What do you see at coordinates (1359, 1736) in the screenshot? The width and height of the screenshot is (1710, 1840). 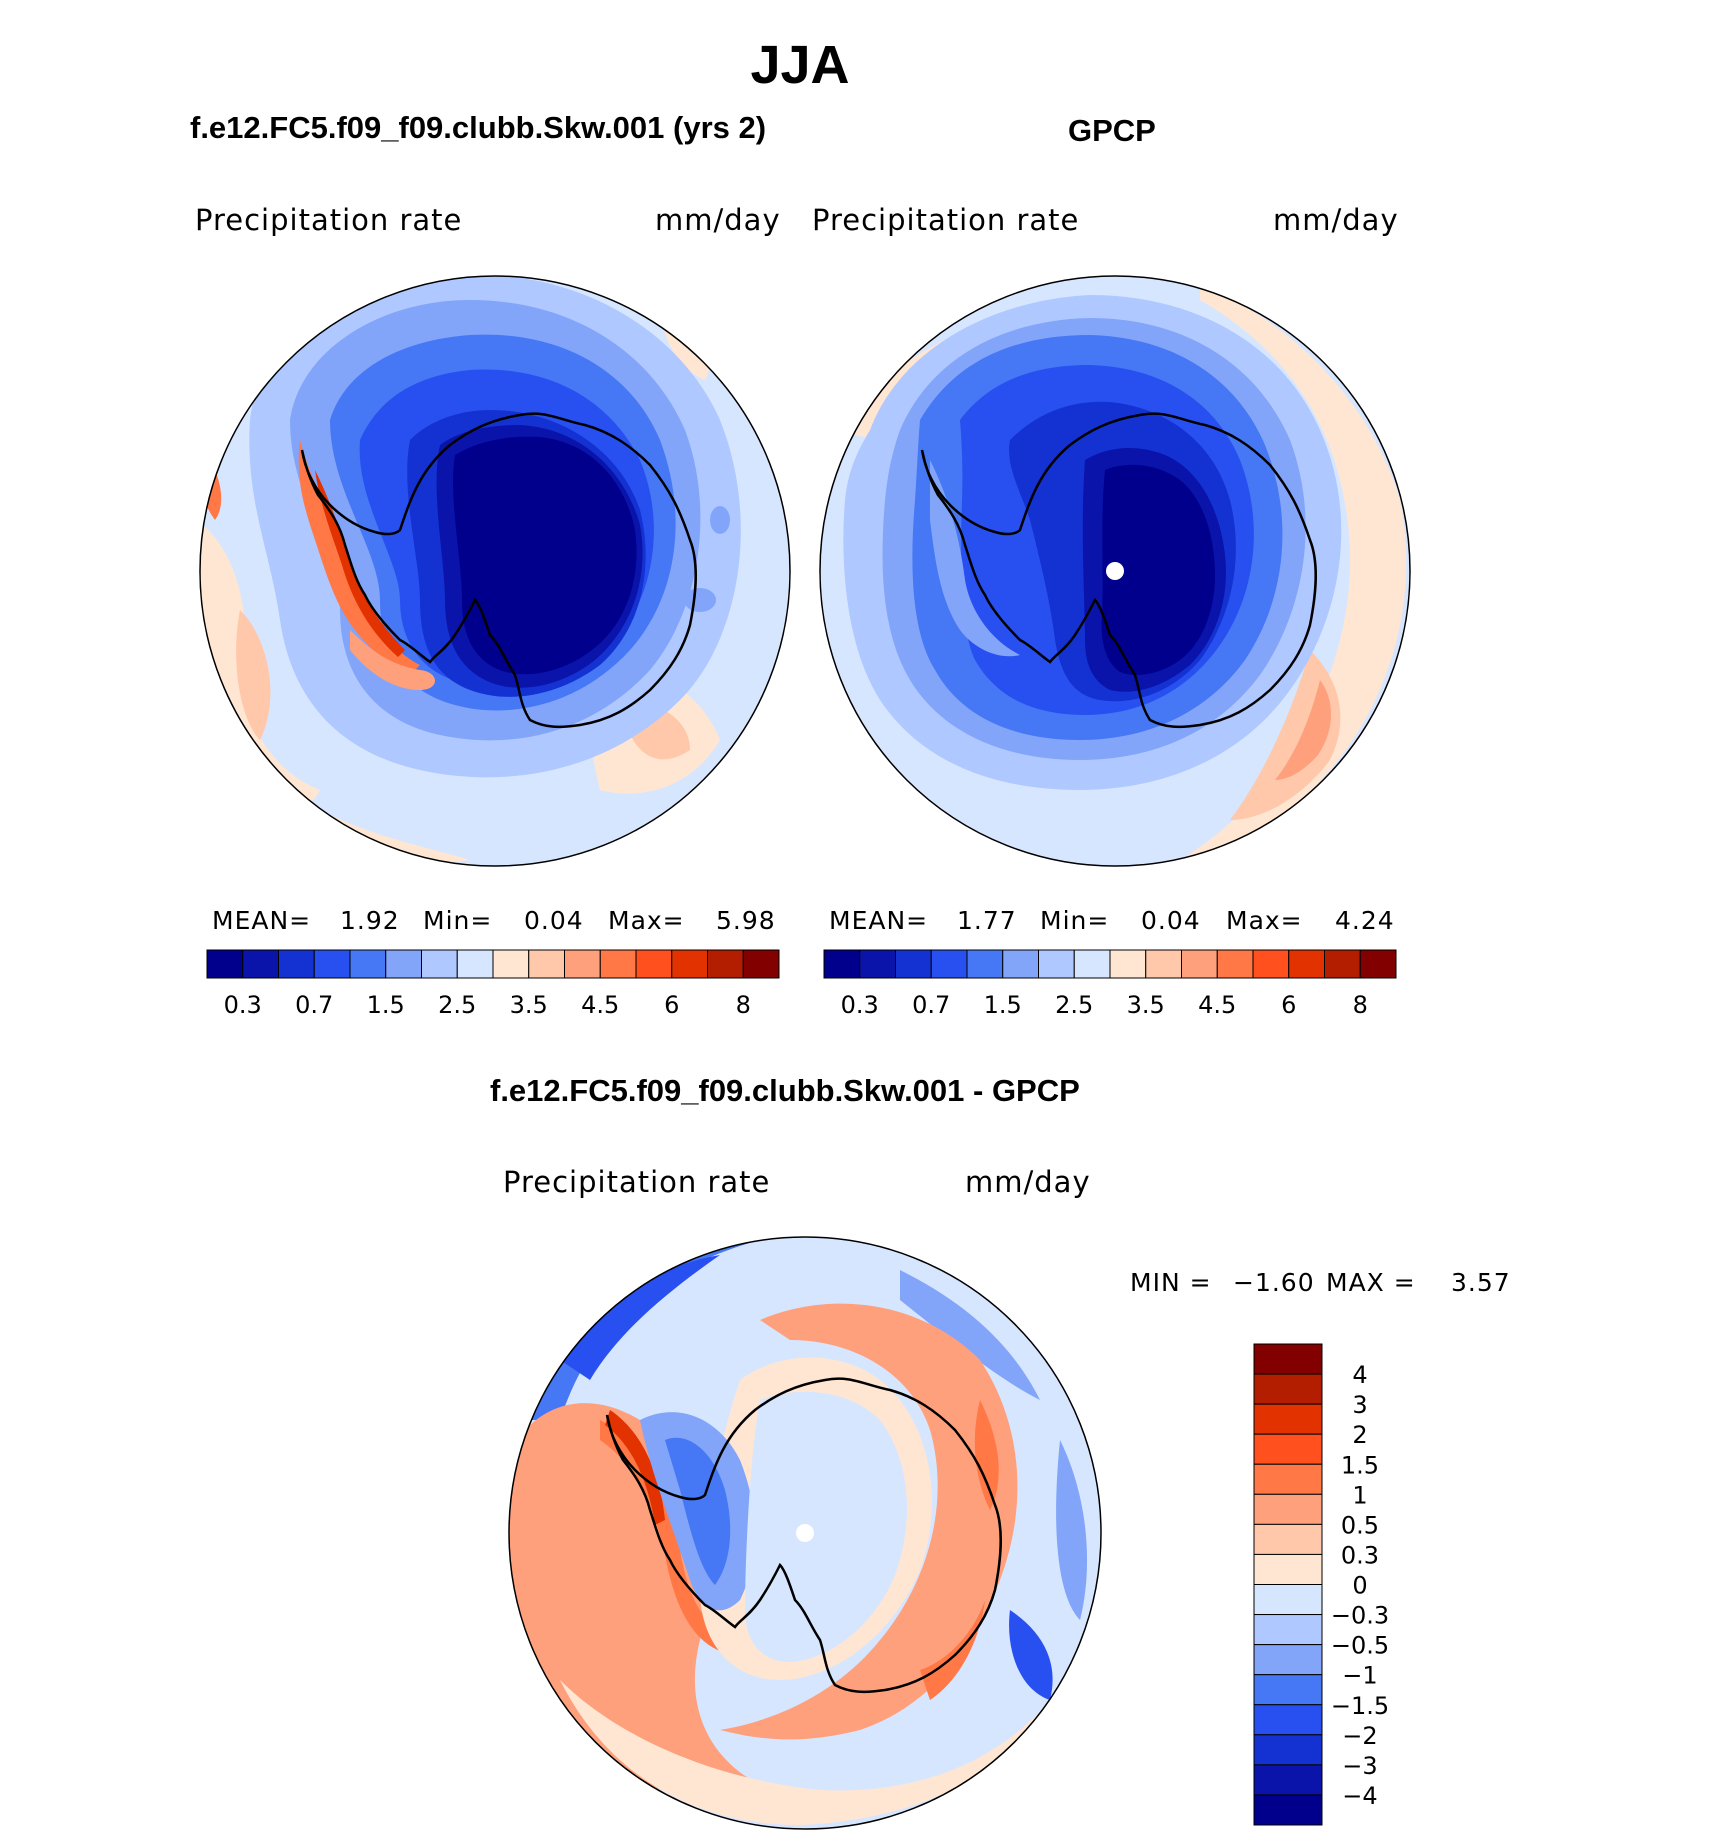 I see `colorbar-difference-tick-label: −2` at bounding box center [1359, 1736].